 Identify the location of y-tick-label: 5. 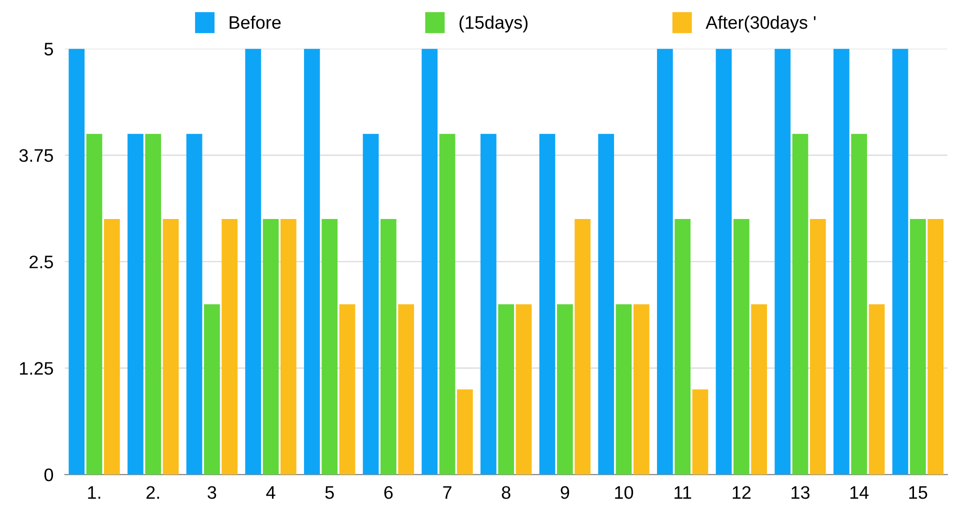
(49, 49).